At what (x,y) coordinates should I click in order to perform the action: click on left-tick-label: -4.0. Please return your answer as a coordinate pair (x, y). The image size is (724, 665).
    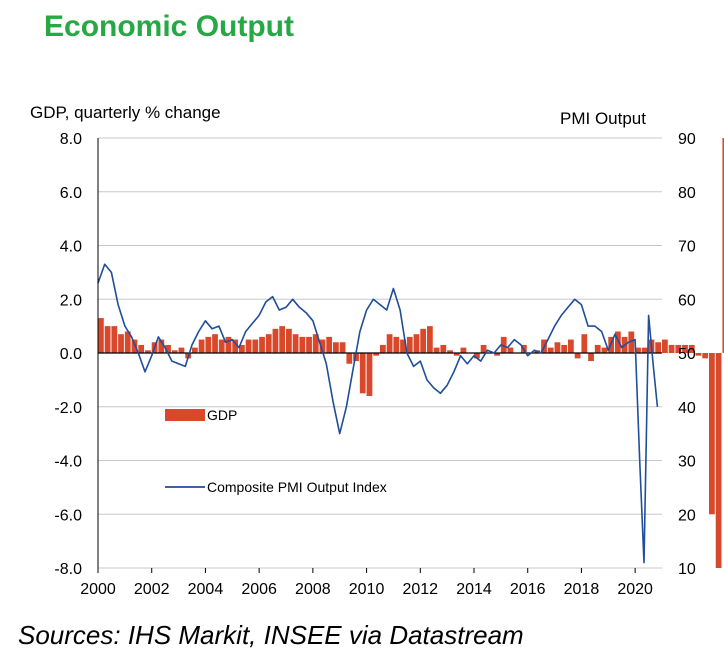
    Looking at the image, I should click on (68, 462).